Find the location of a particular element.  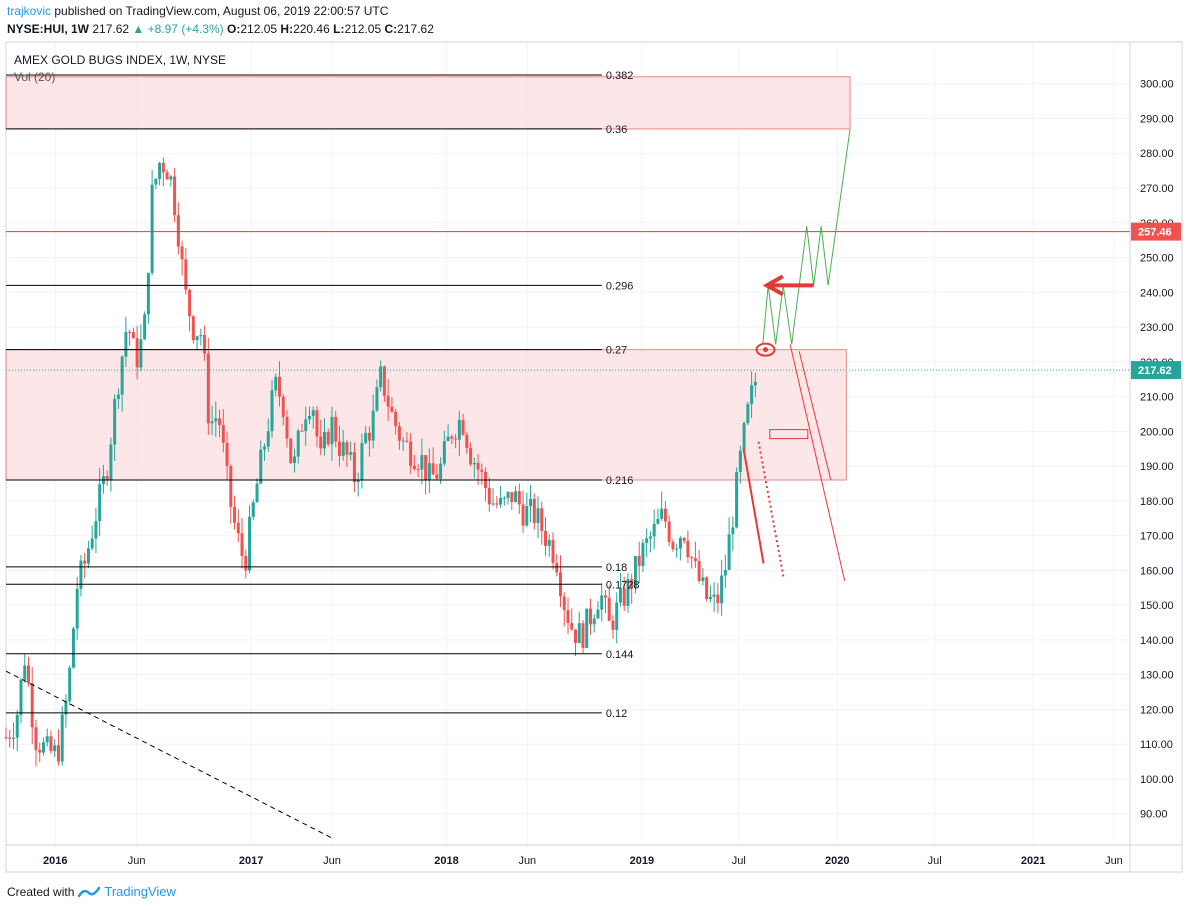

price-tick-label: 250.00 is located at coordinates (1157, 259).